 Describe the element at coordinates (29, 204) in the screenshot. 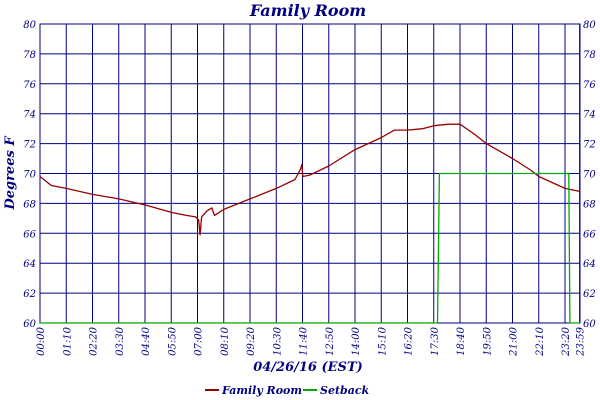

I see `y-tick-label: 68` at that location.